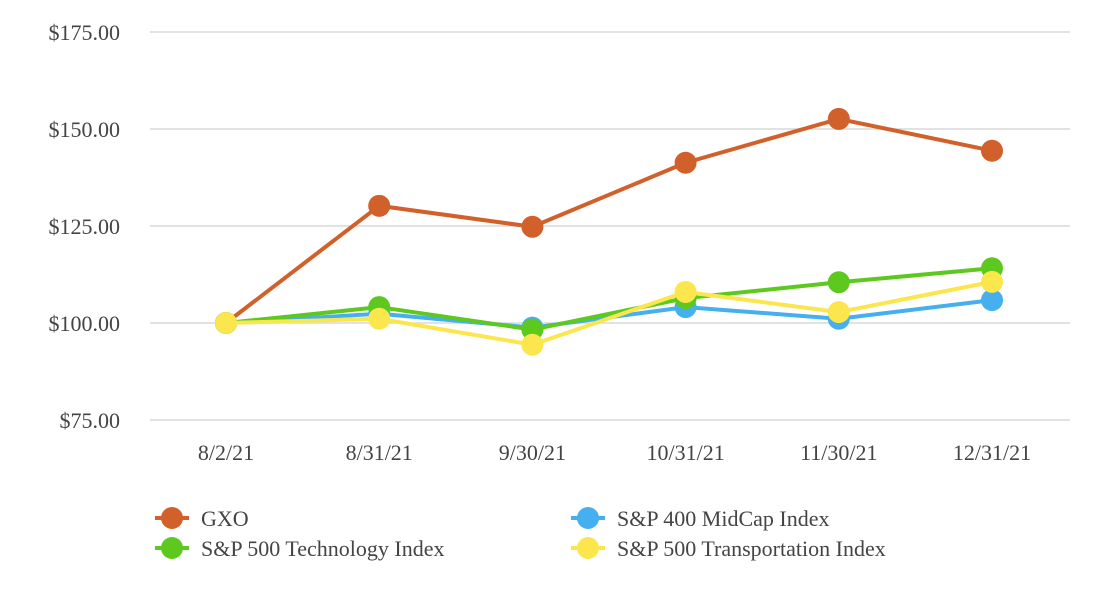 The width and height of the screenshot is (1100, 605). Describe the element at coordinates (992, 452) in the screenshot. I see `x-tick-label: 12/31/21` at that location.